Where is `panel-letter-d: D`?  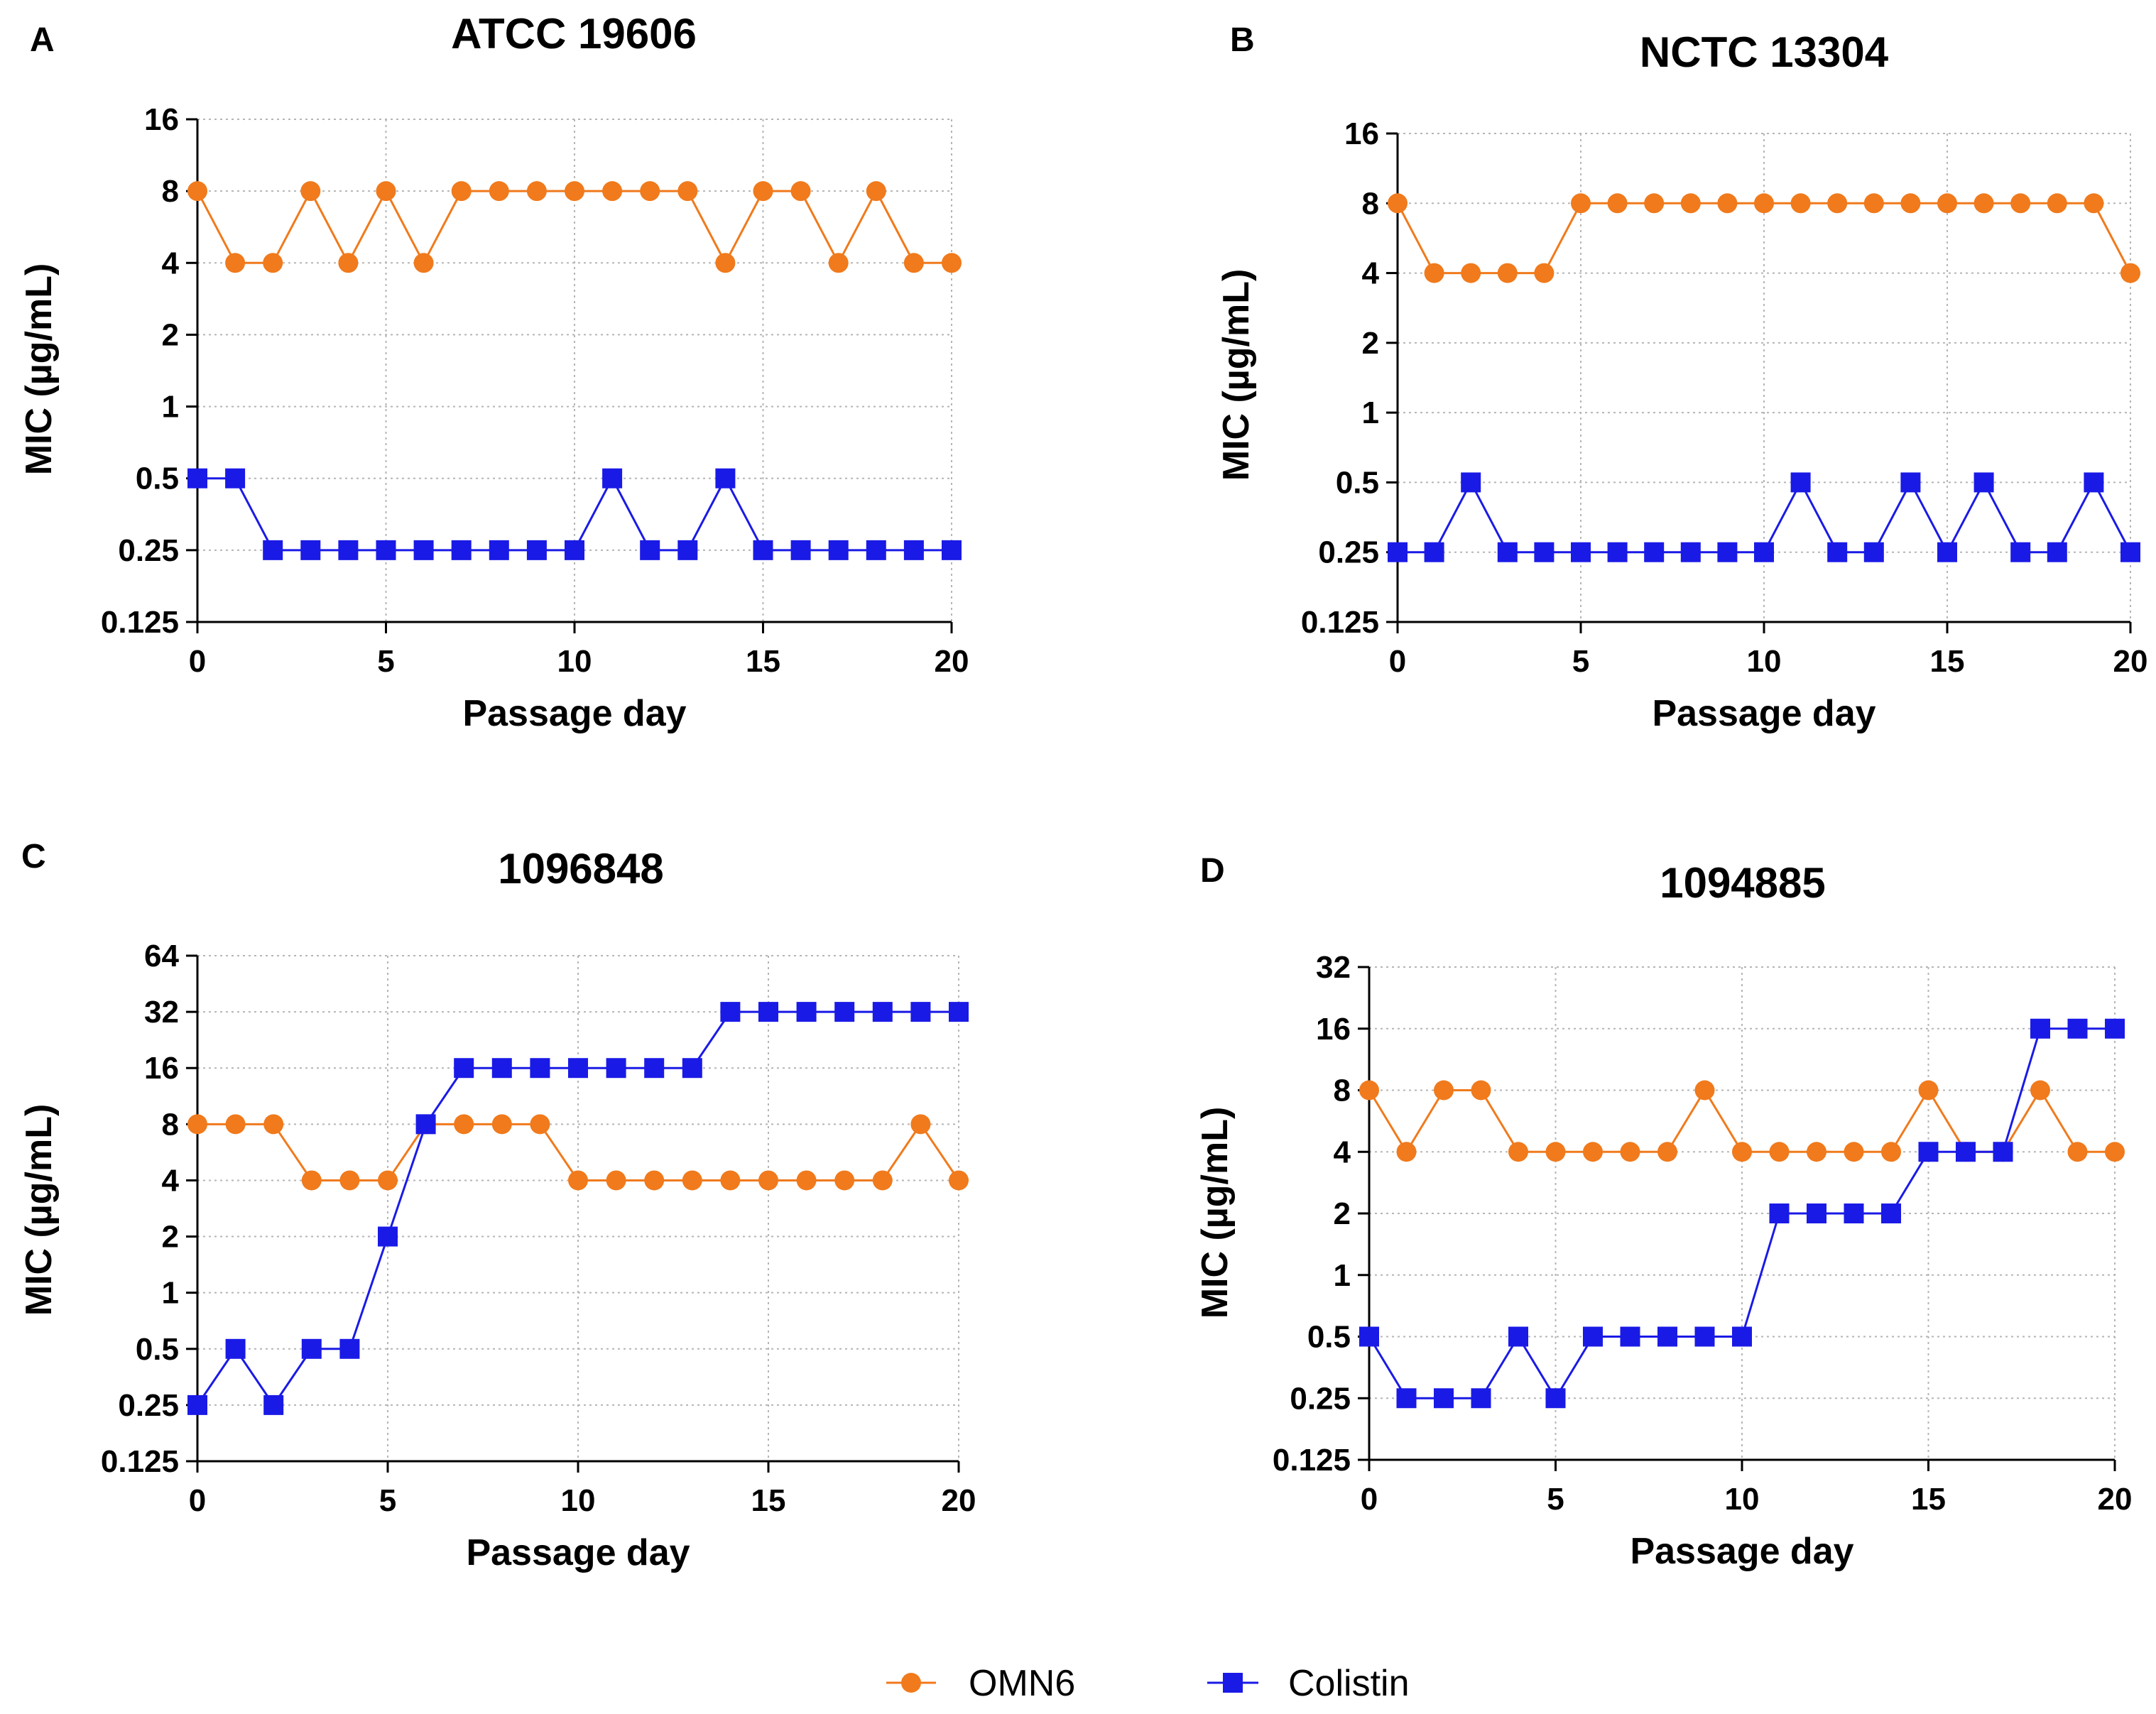
panel-letter-d: D is located at coordinates (1212, 871).